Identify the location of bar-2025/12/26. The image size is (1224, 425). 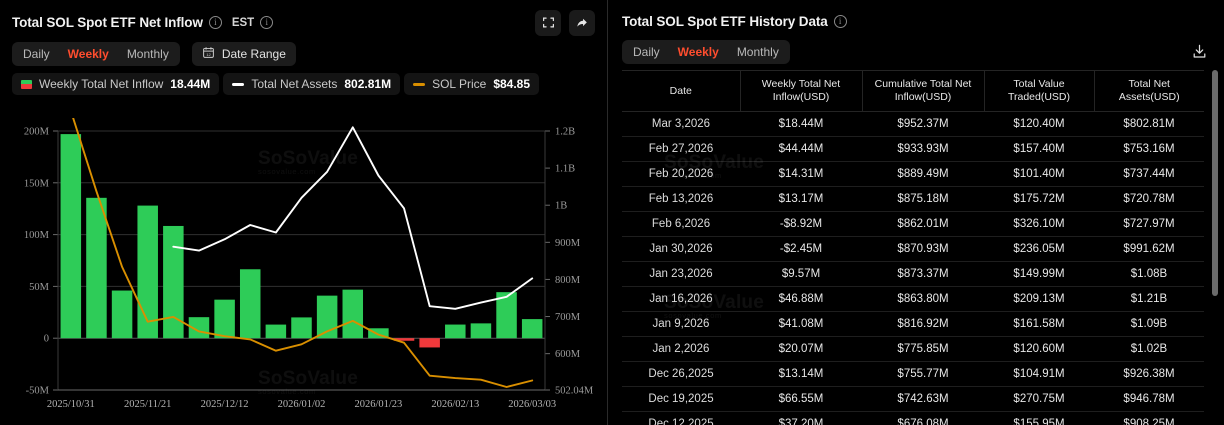
(276, 331).